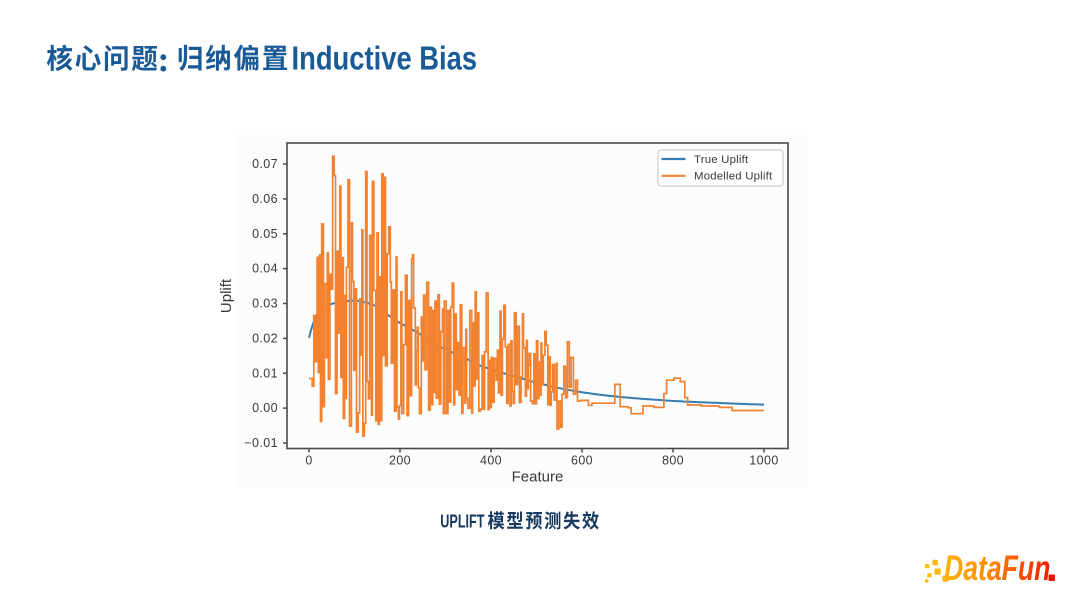 This screenshot has width=1080, height=608. Describe the element at coordinates (265, 164) in the screenshot. I see `svg-text: 0.07` at that location.